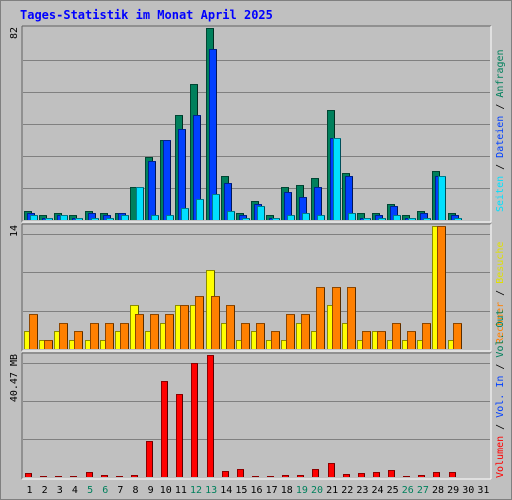  I want to click on x-tick-label-day-24: 24, so click(378, 490).